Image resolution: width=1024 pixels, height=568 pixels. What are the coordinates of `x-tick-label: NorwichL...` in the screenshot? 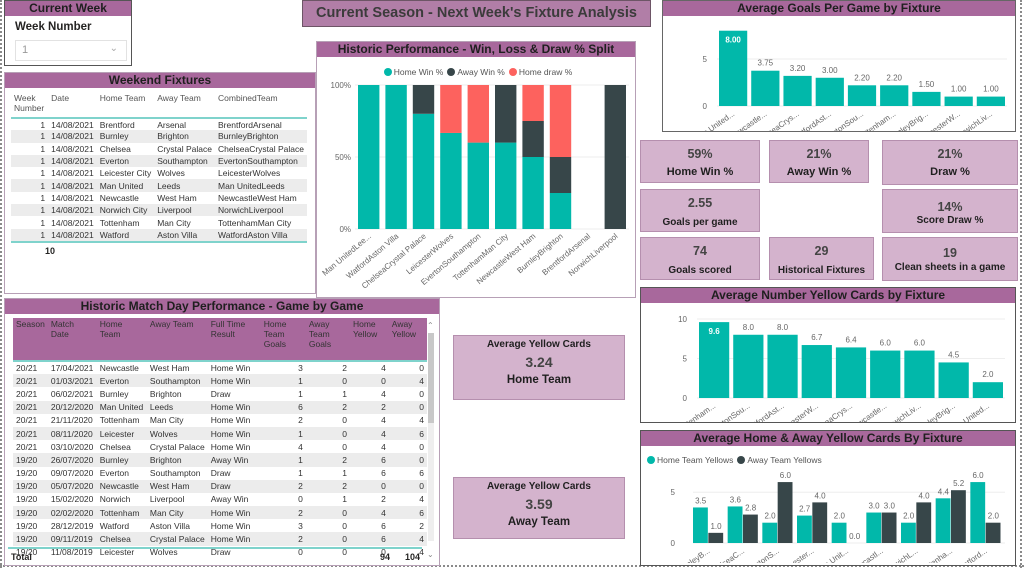 It's located at (901, 554).